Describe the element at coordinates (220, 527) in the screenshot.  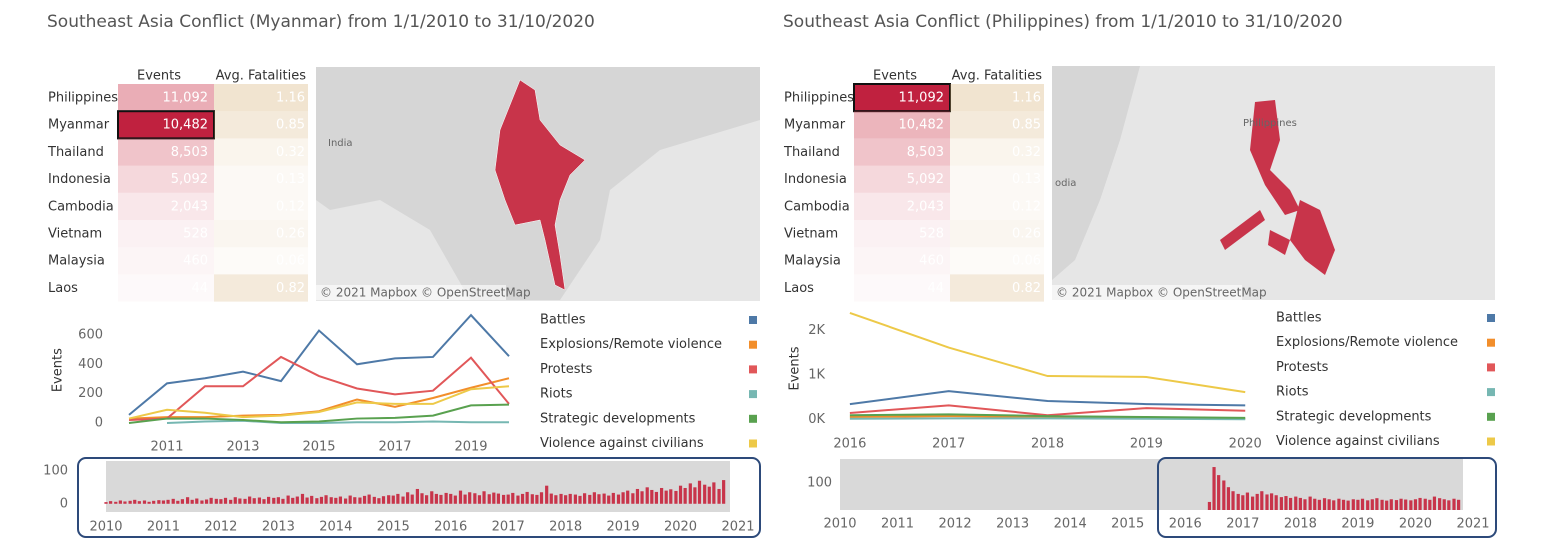
I see `x-tick-label: 2012` at that location.